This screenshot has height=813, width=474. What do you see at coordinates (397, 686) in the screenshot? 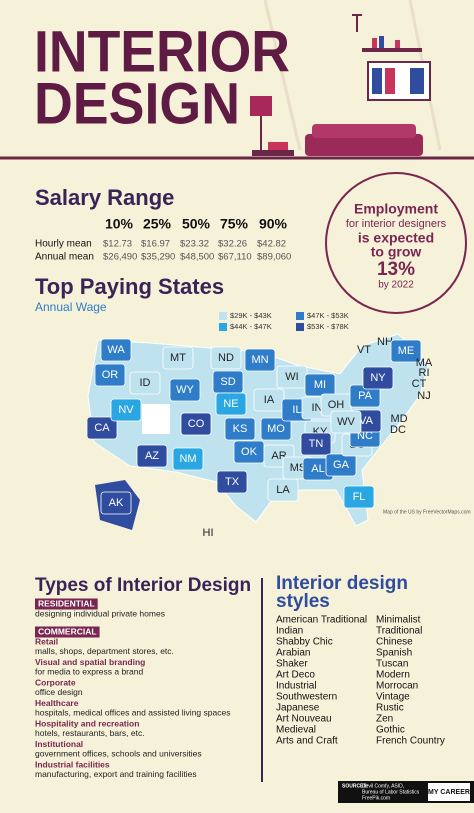
I see `style-item: Morrocan` at bounding box center [397, 686].